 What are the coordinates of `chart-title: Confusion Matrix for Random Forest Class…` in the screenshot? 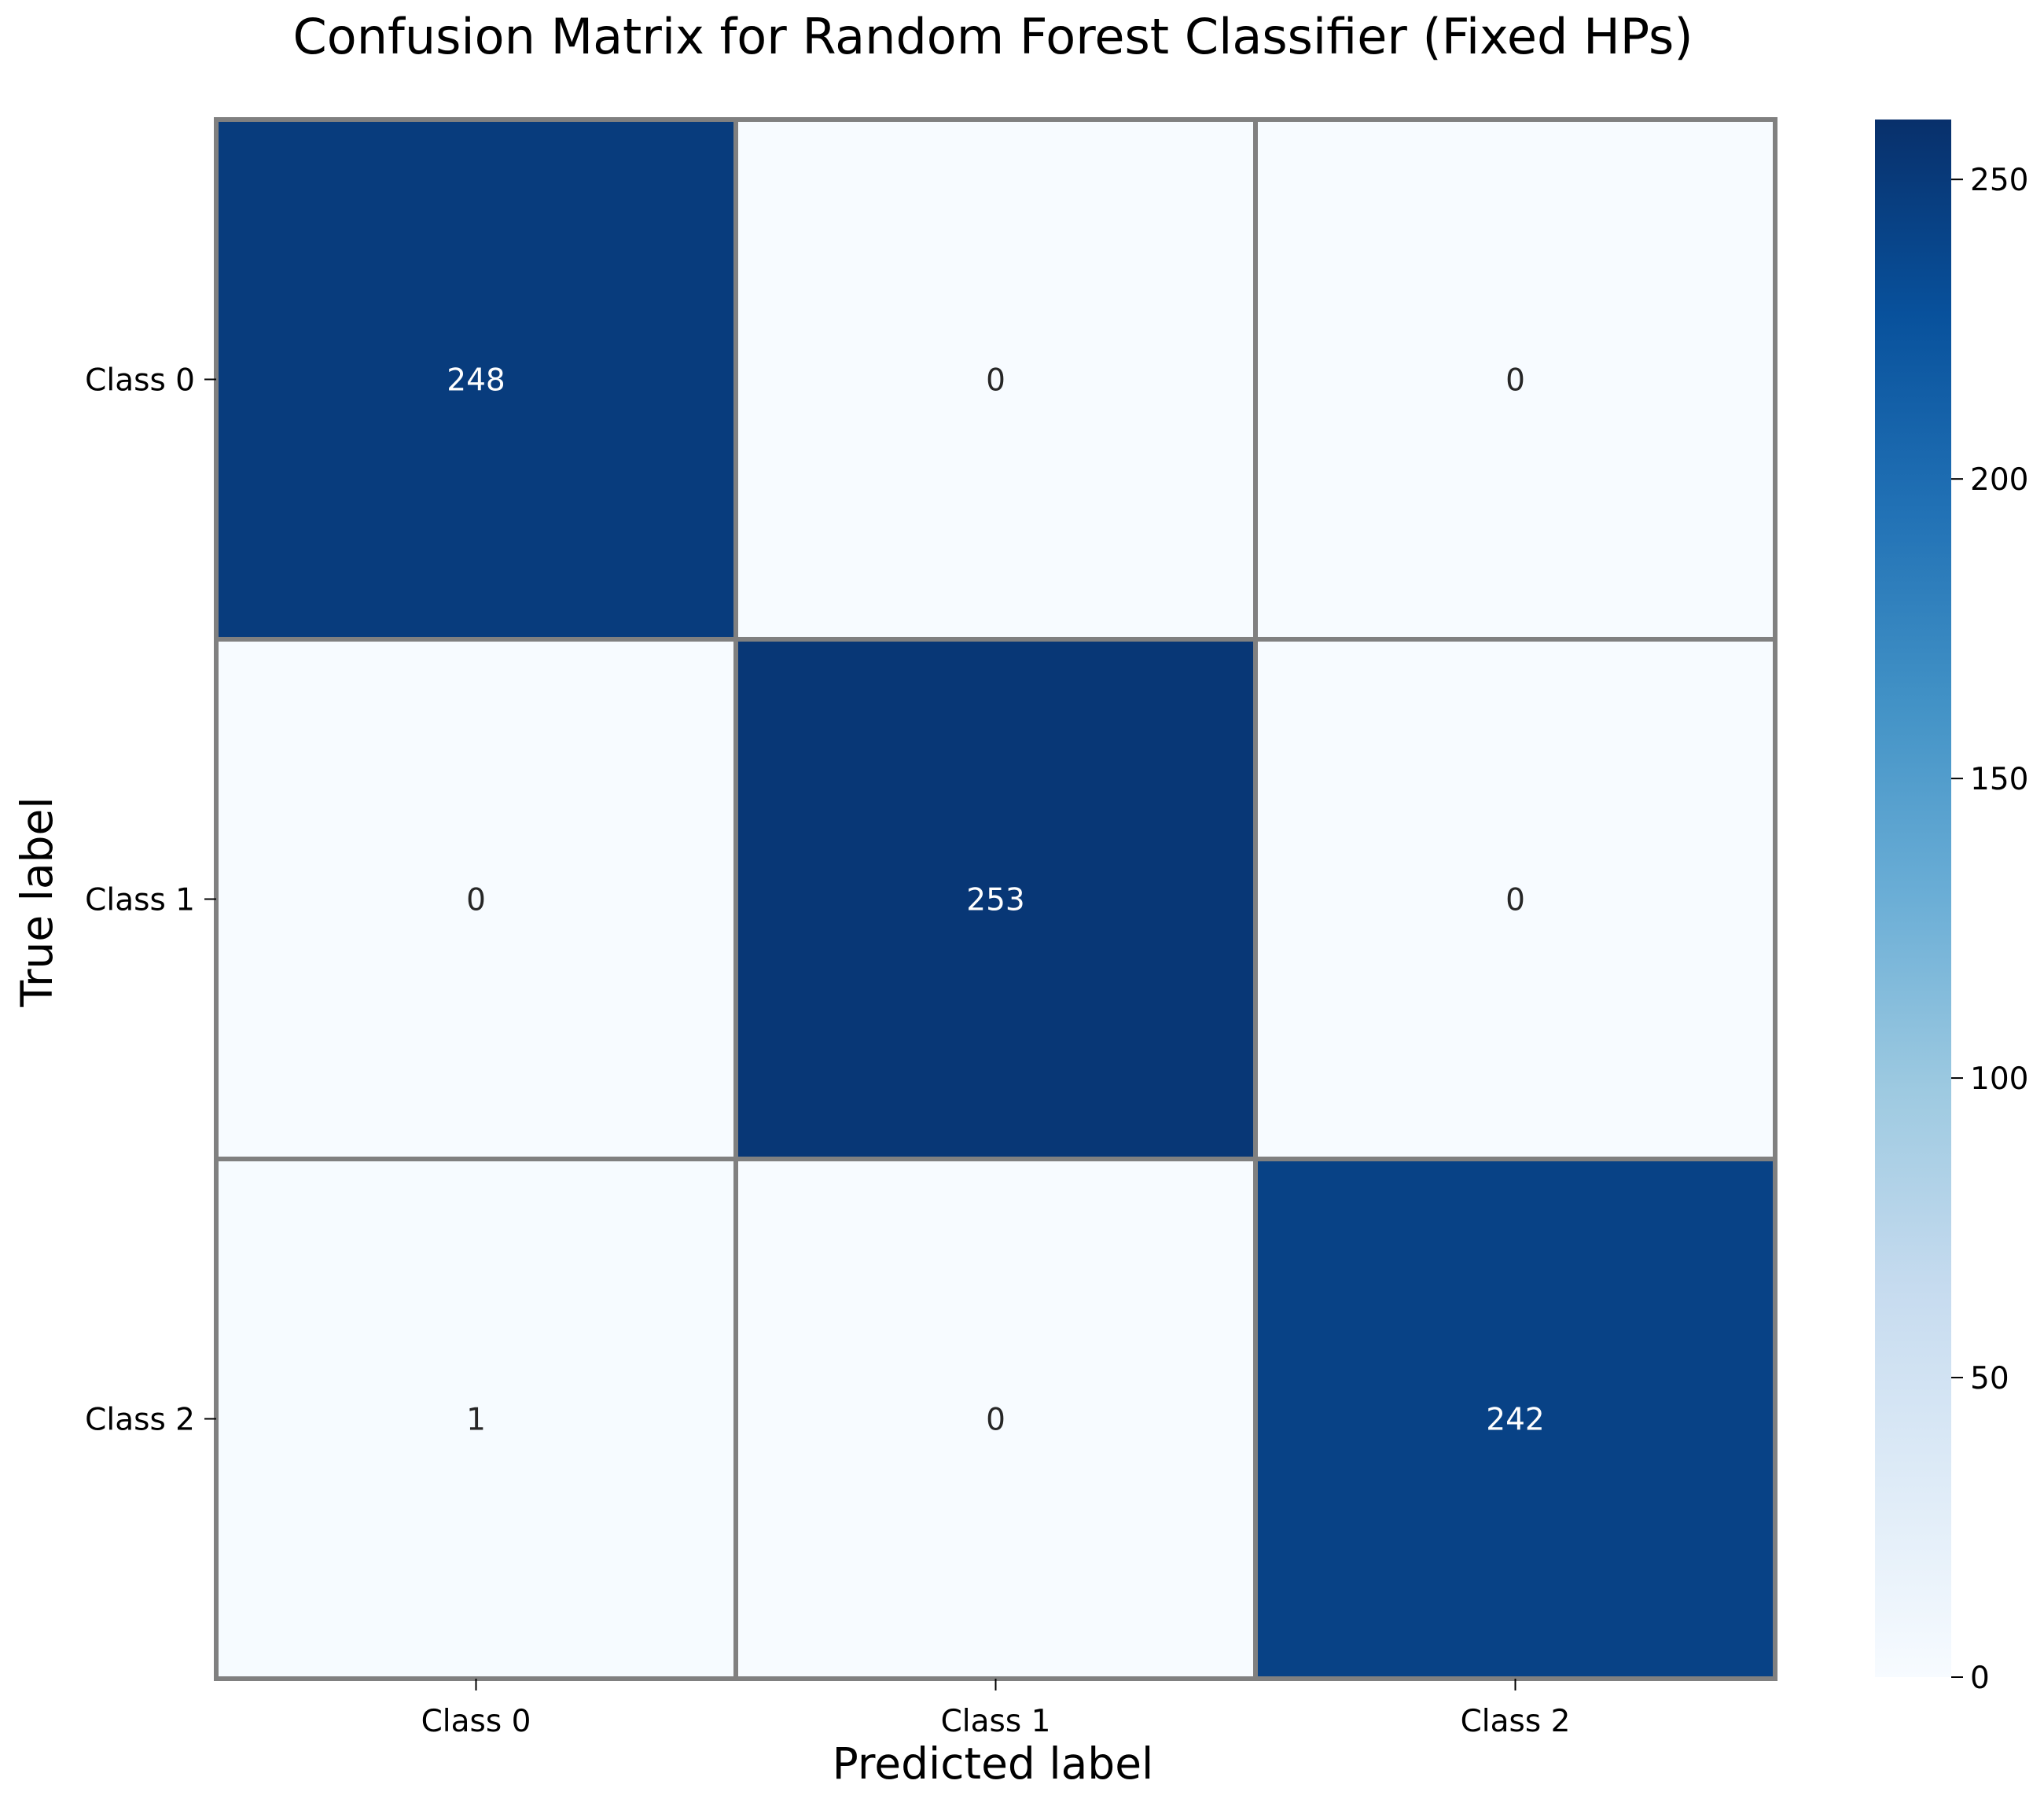 It's located at (993, 37).